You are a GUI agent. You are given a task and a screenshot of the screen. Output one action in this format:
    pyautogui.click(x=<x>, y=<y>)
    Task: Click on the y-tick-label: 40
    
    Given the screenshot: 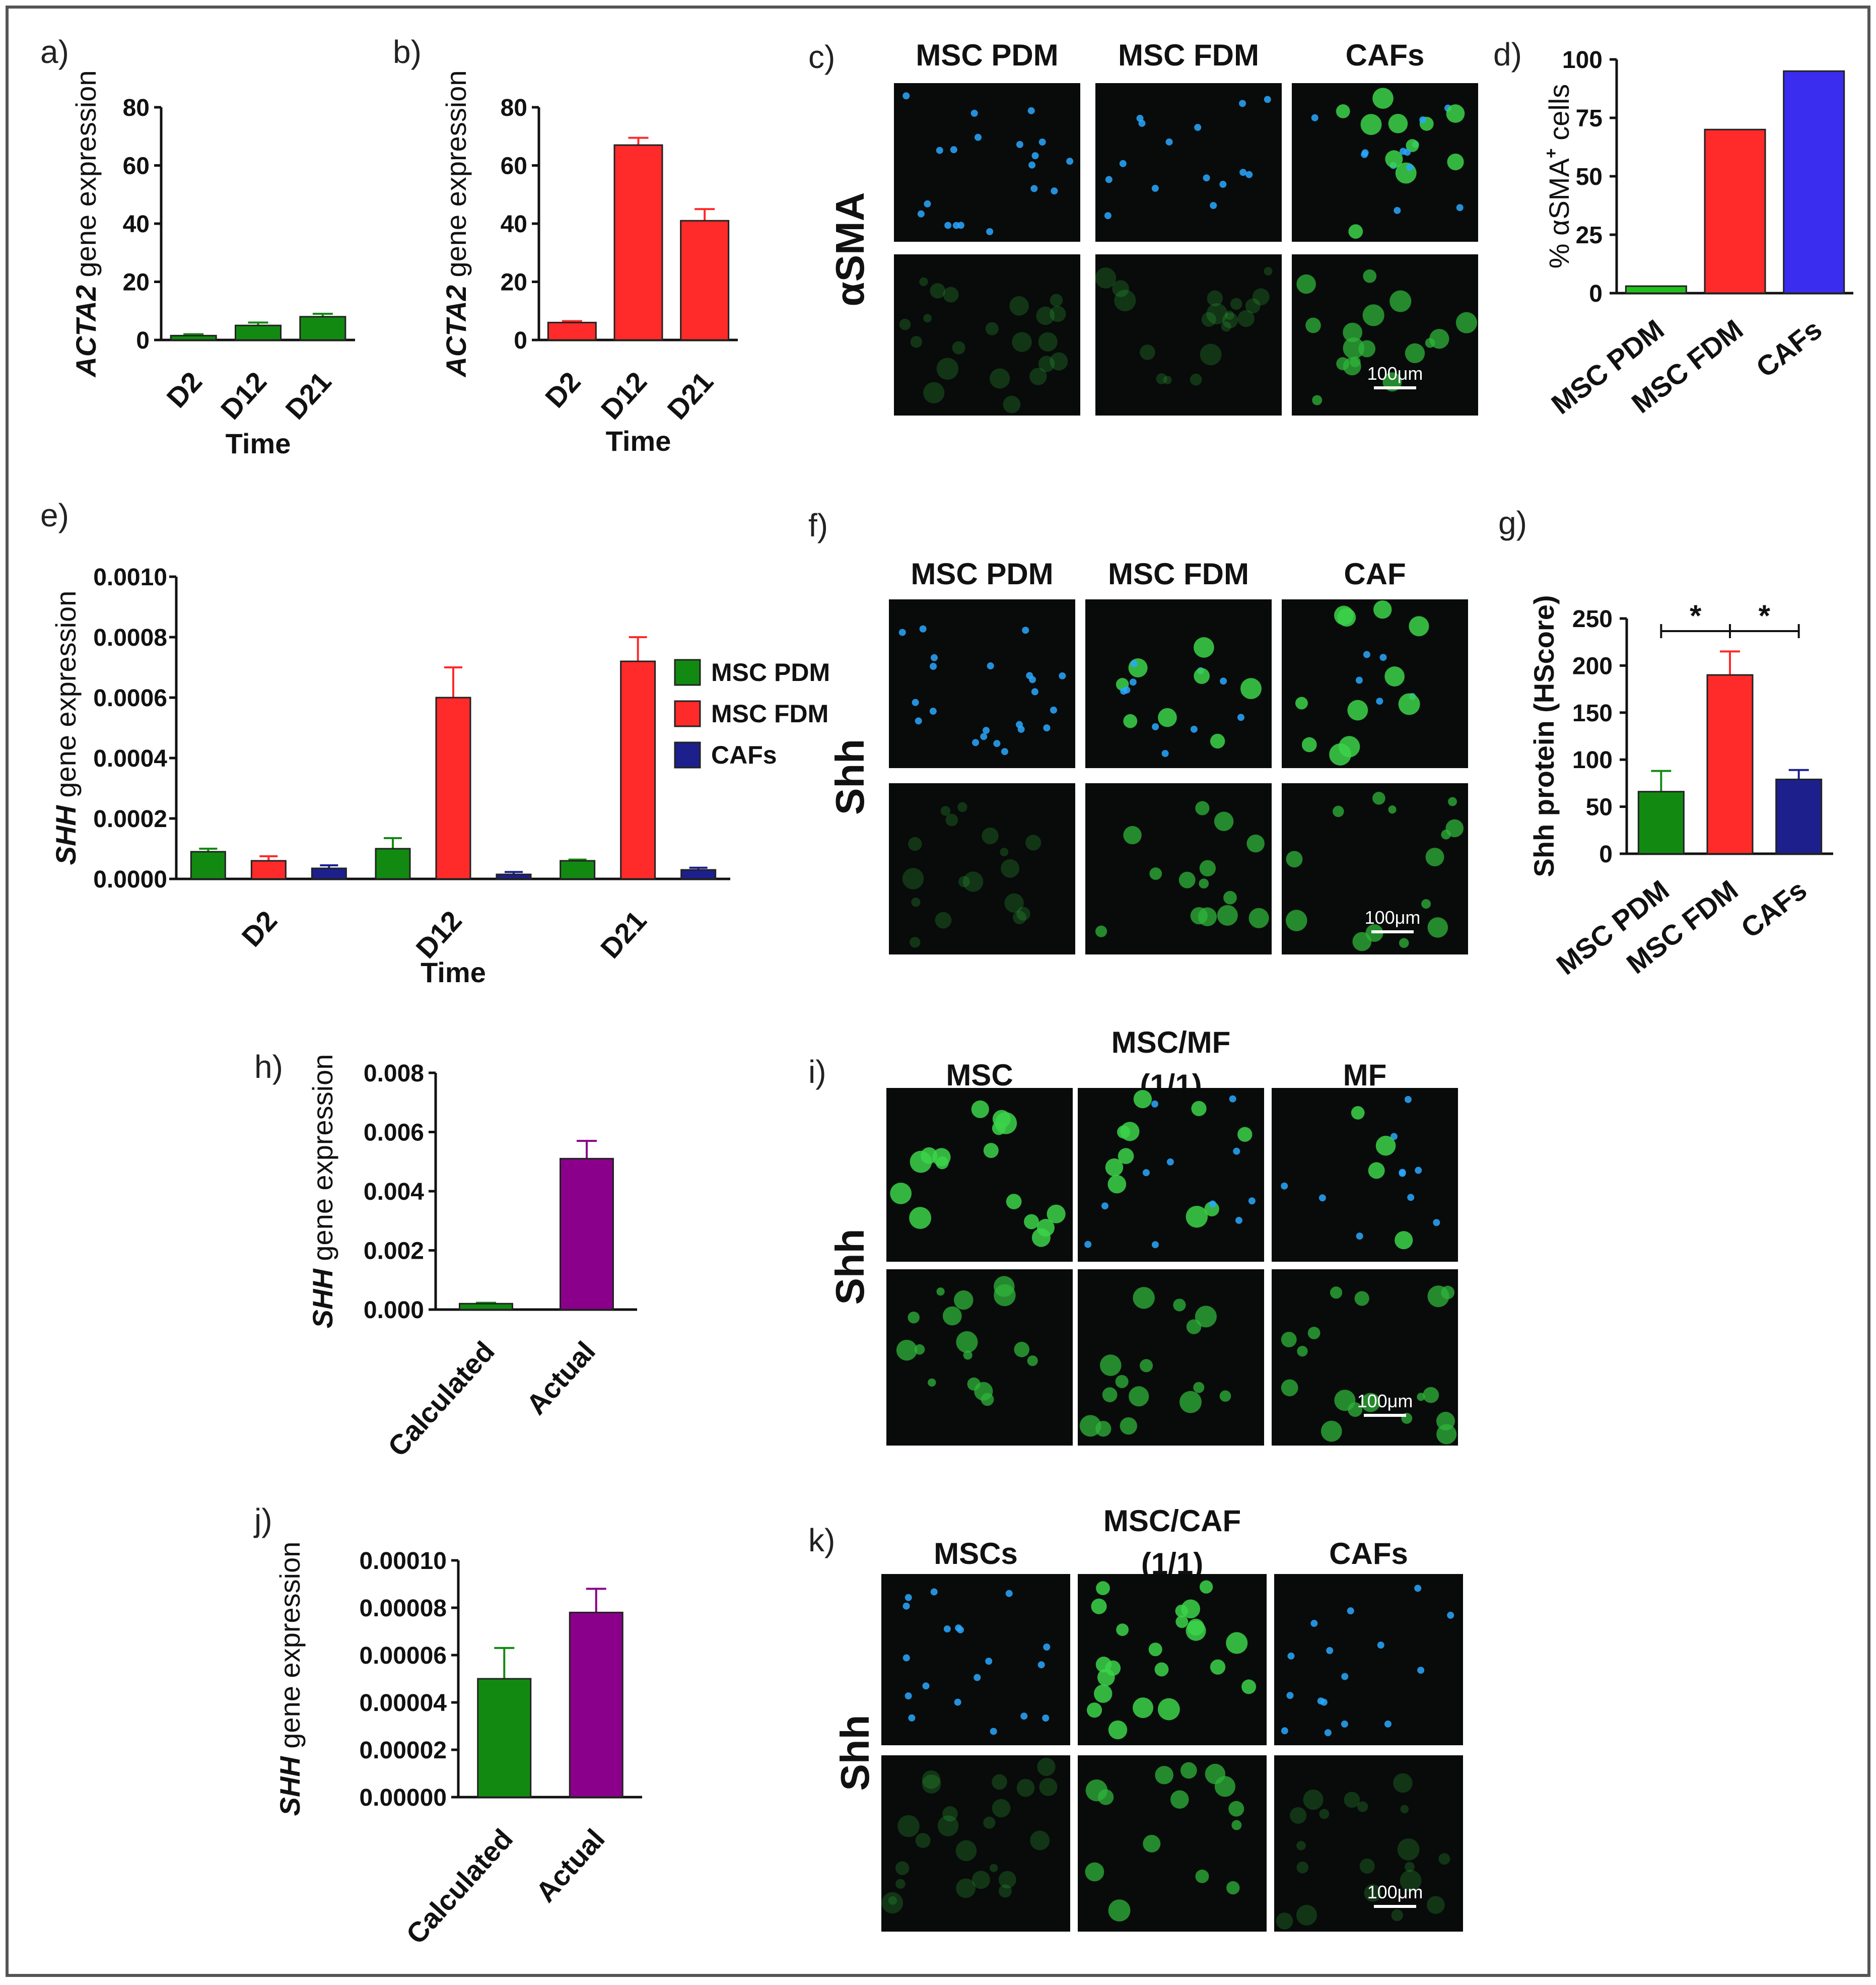 What is the action you would take?
    pyautogui.click(x=514, y=224)
    